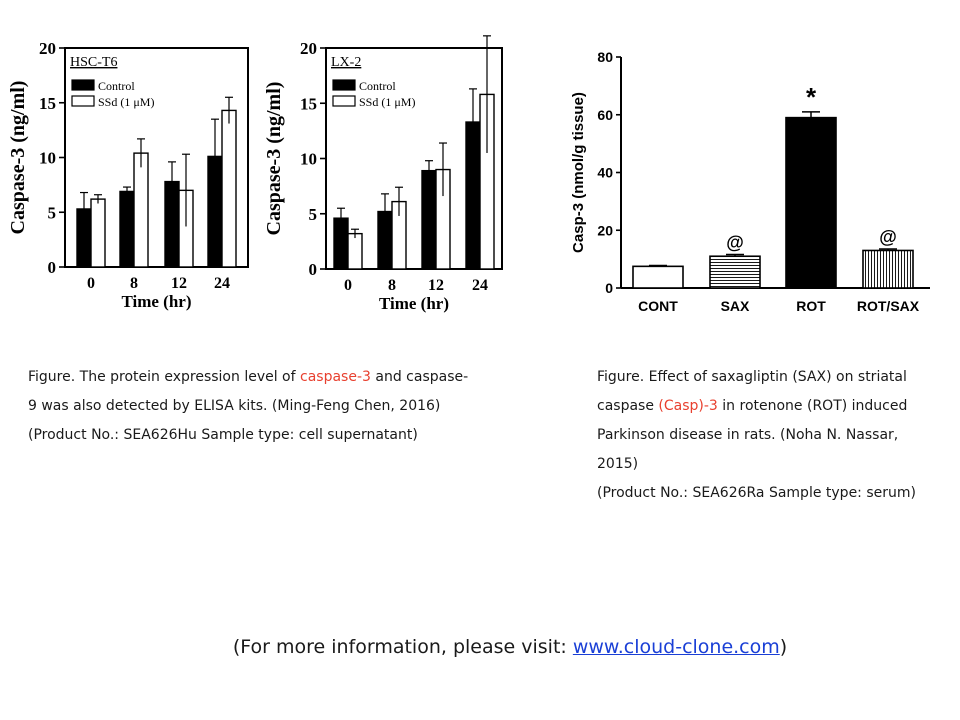 This screenshot has height=720, width=960. What do you see at coordinates (419, 377) in the screenshot?
I see `left-caption-text: and caspase-` at bounding box center [419, 377].